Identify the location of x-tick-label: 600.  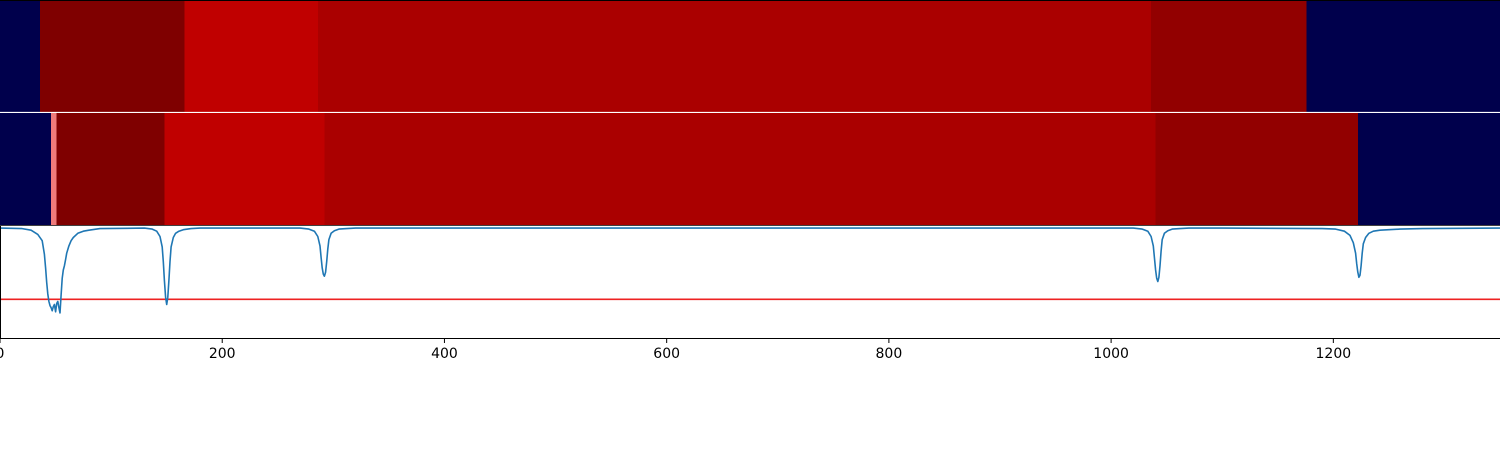
(666, 354).